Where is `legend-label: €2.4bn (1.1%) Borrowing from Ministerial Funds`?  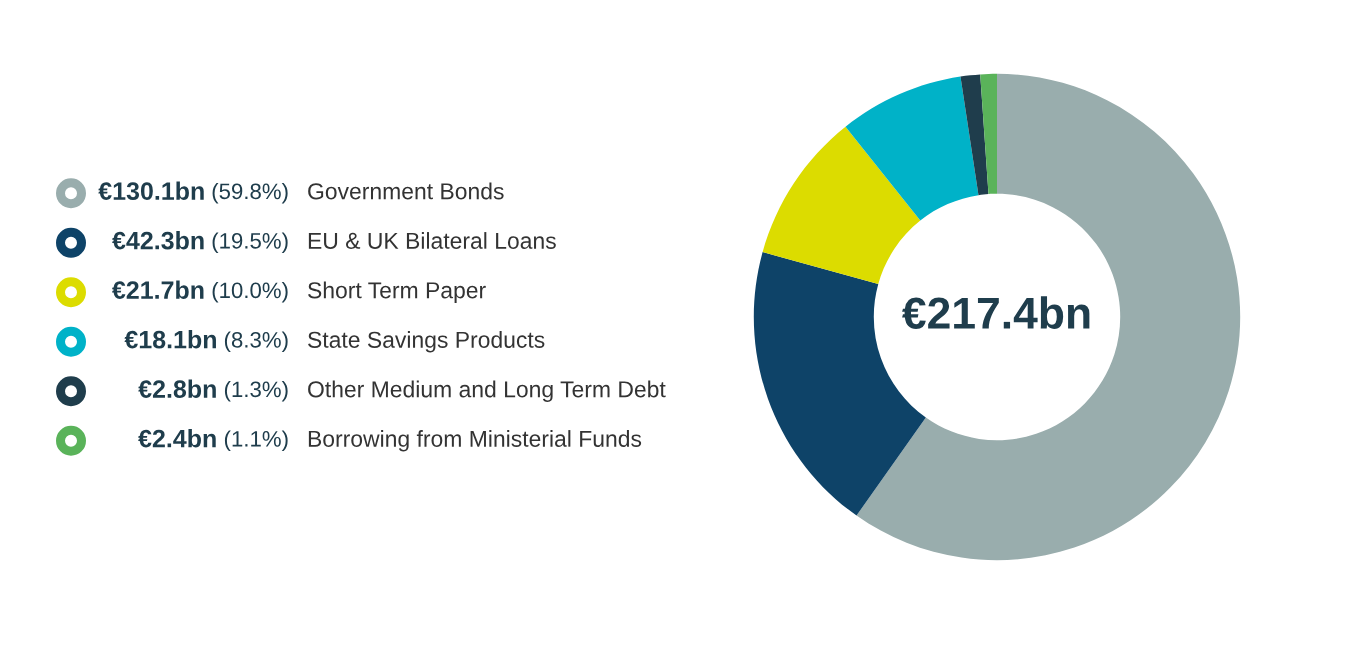
legend-label: €2.4bn (1.1%) Borrowing from Ministerial Funds is located at coordinates (390, 440).